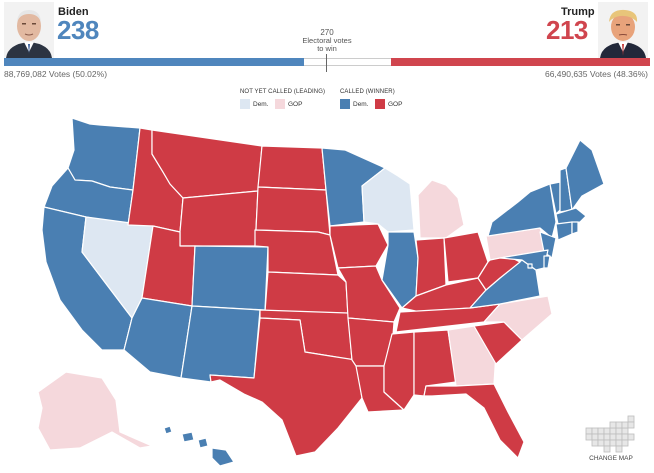 The image size is (654, 473). I want to click on votes-to-win-line1: Electoral votes, so click(327, 40).